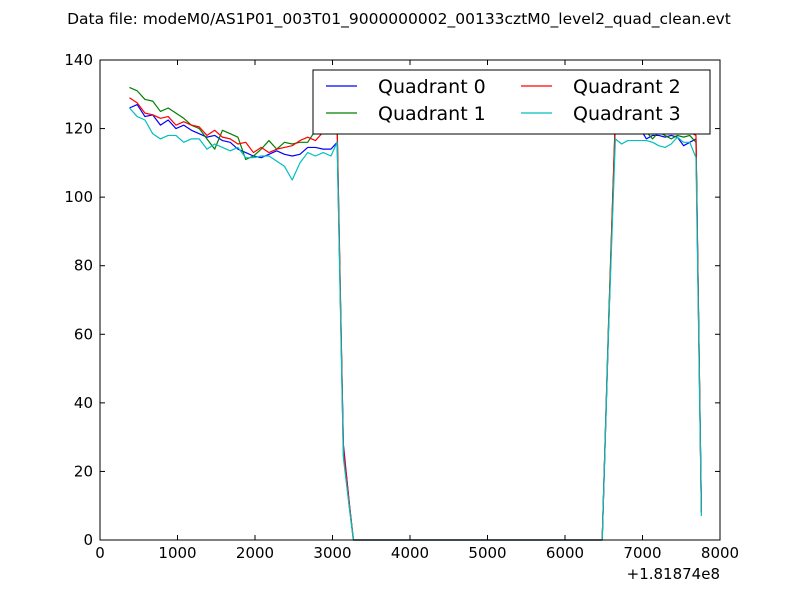 The image size is (800, 600). I want to click on y-tick-label: 20, so click(83, 471).